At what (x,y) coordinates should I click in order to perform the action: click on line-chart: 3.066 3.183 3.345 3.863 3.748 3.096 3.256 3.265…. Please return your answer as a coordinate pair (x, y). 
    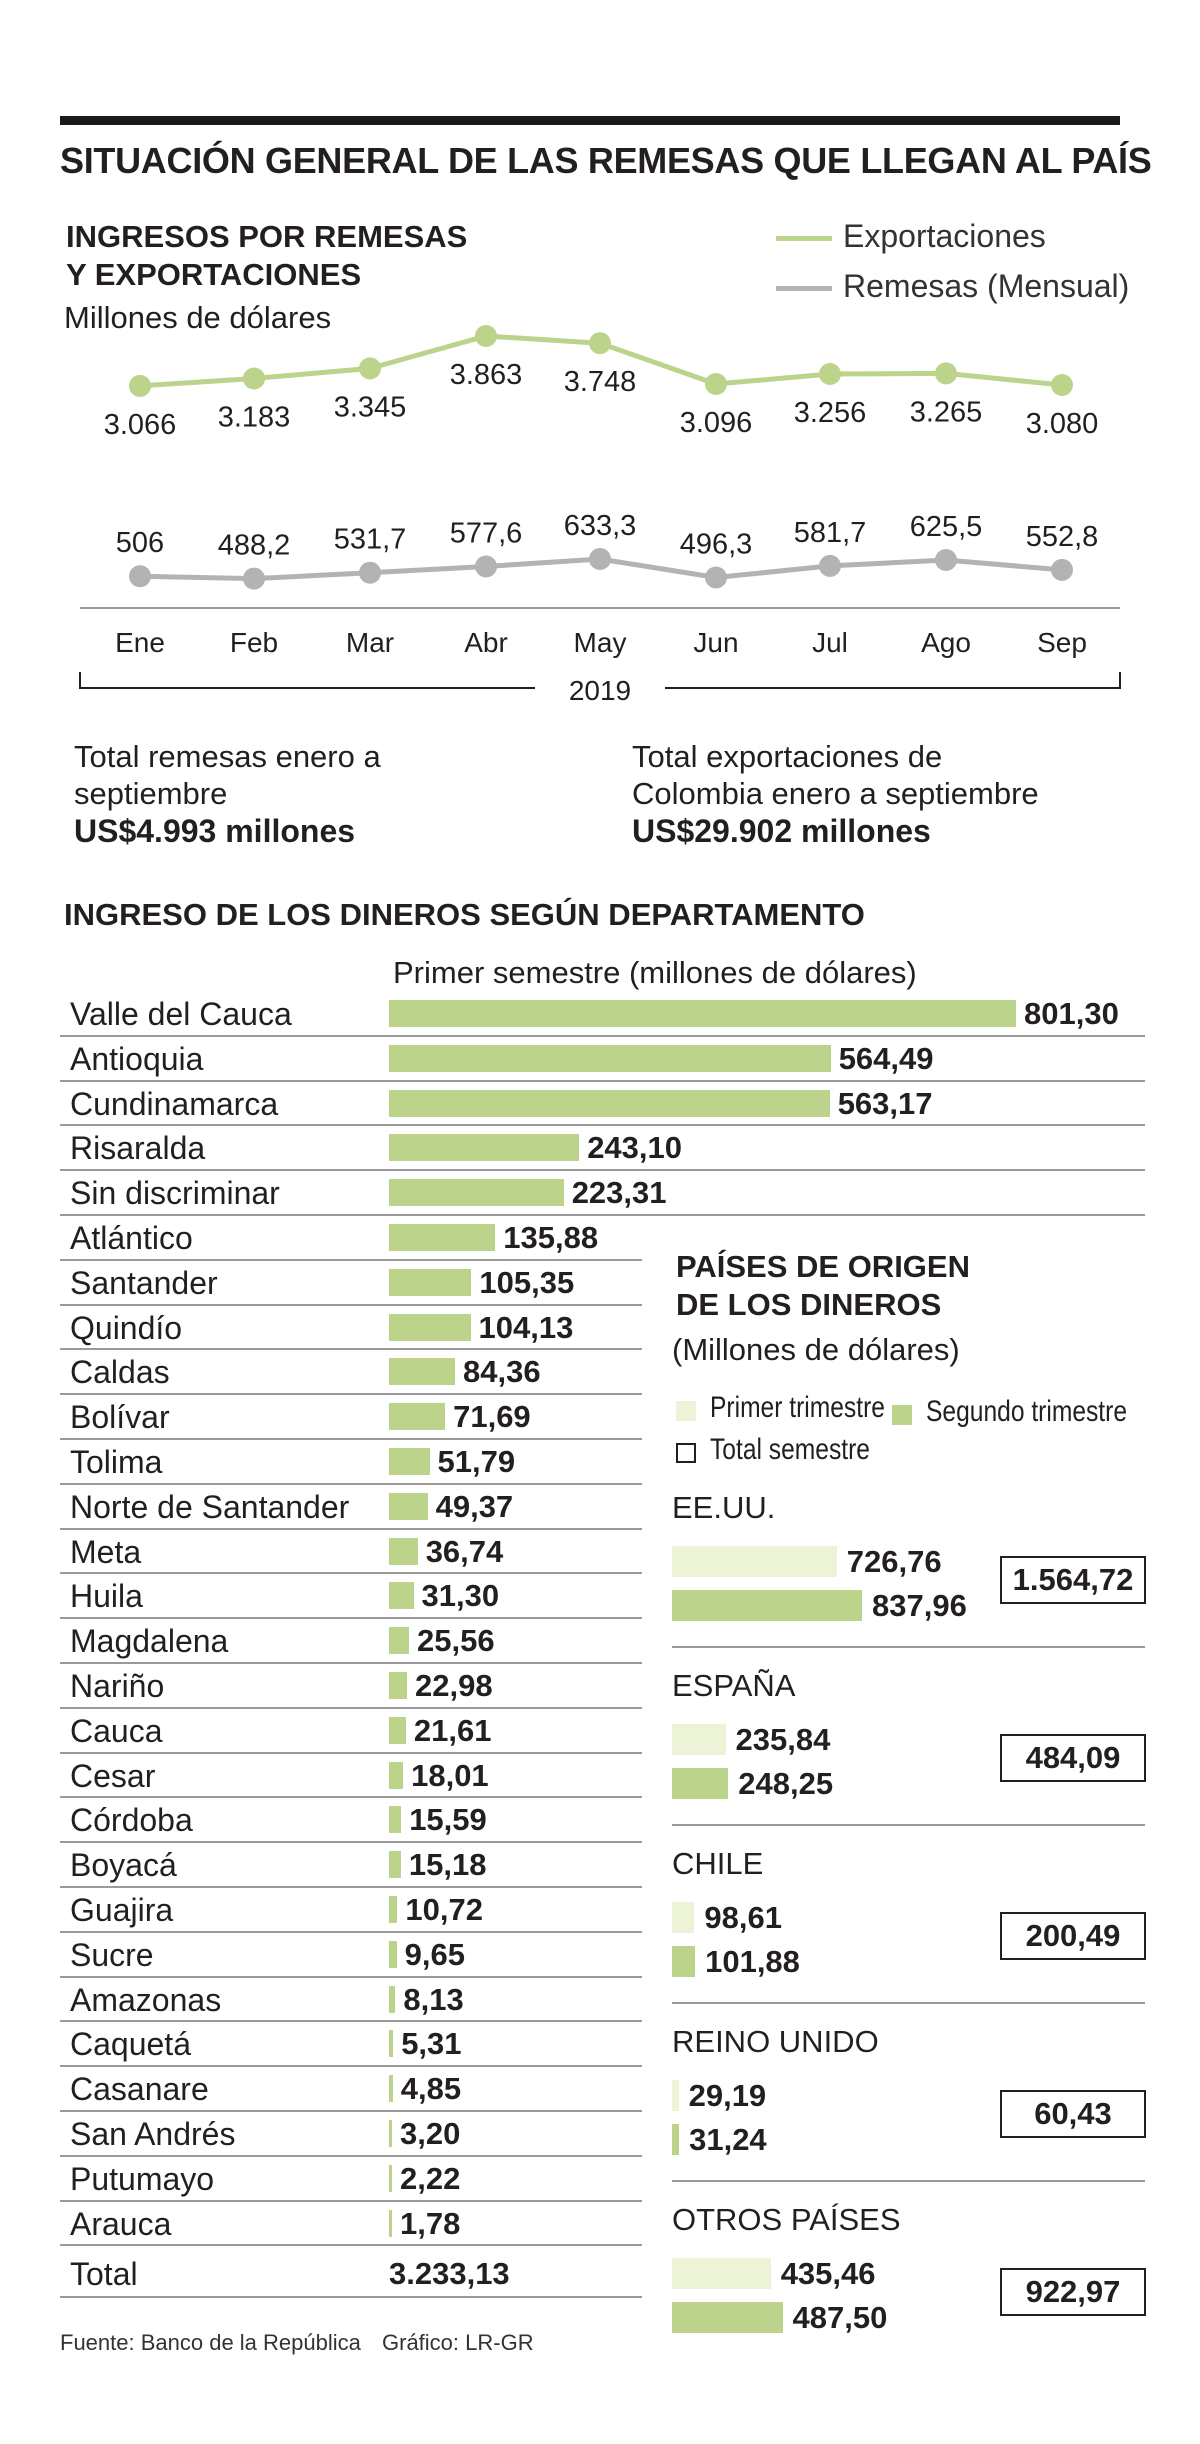
    Looking at the image, I should click on (600, 515).